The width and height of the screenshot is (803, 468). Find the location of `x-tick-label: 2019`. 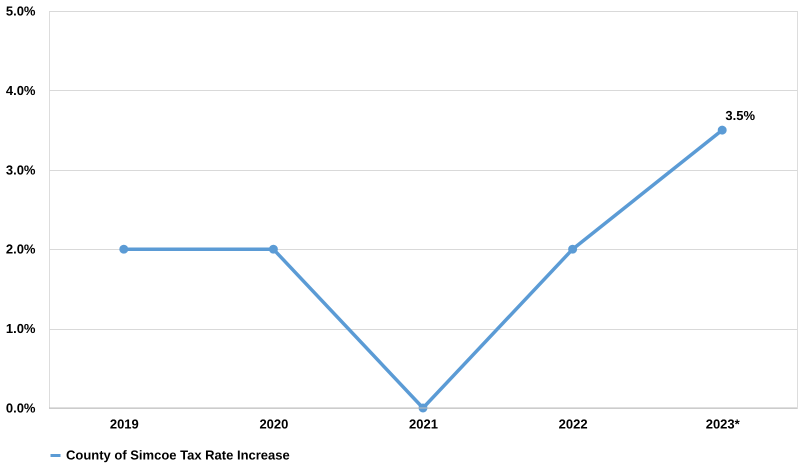

x-tick-label: 2019 is located at coordinates (124, 424).